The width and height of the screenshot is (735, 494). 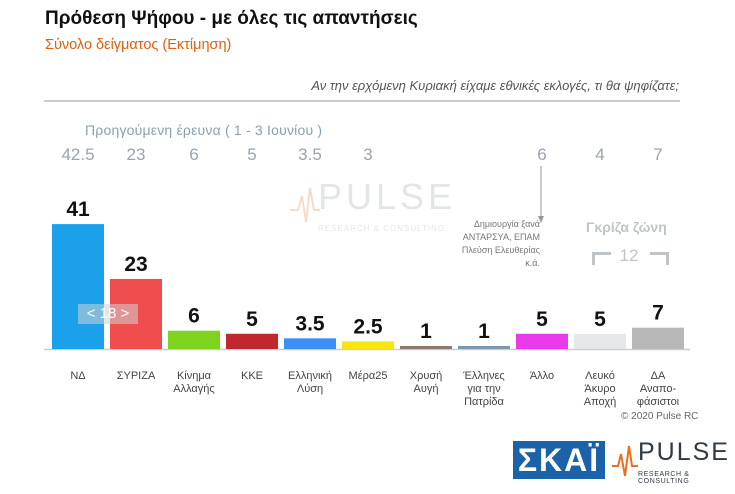 I want to click on category-label-line: Αποχή, so click(x=600, y=402).